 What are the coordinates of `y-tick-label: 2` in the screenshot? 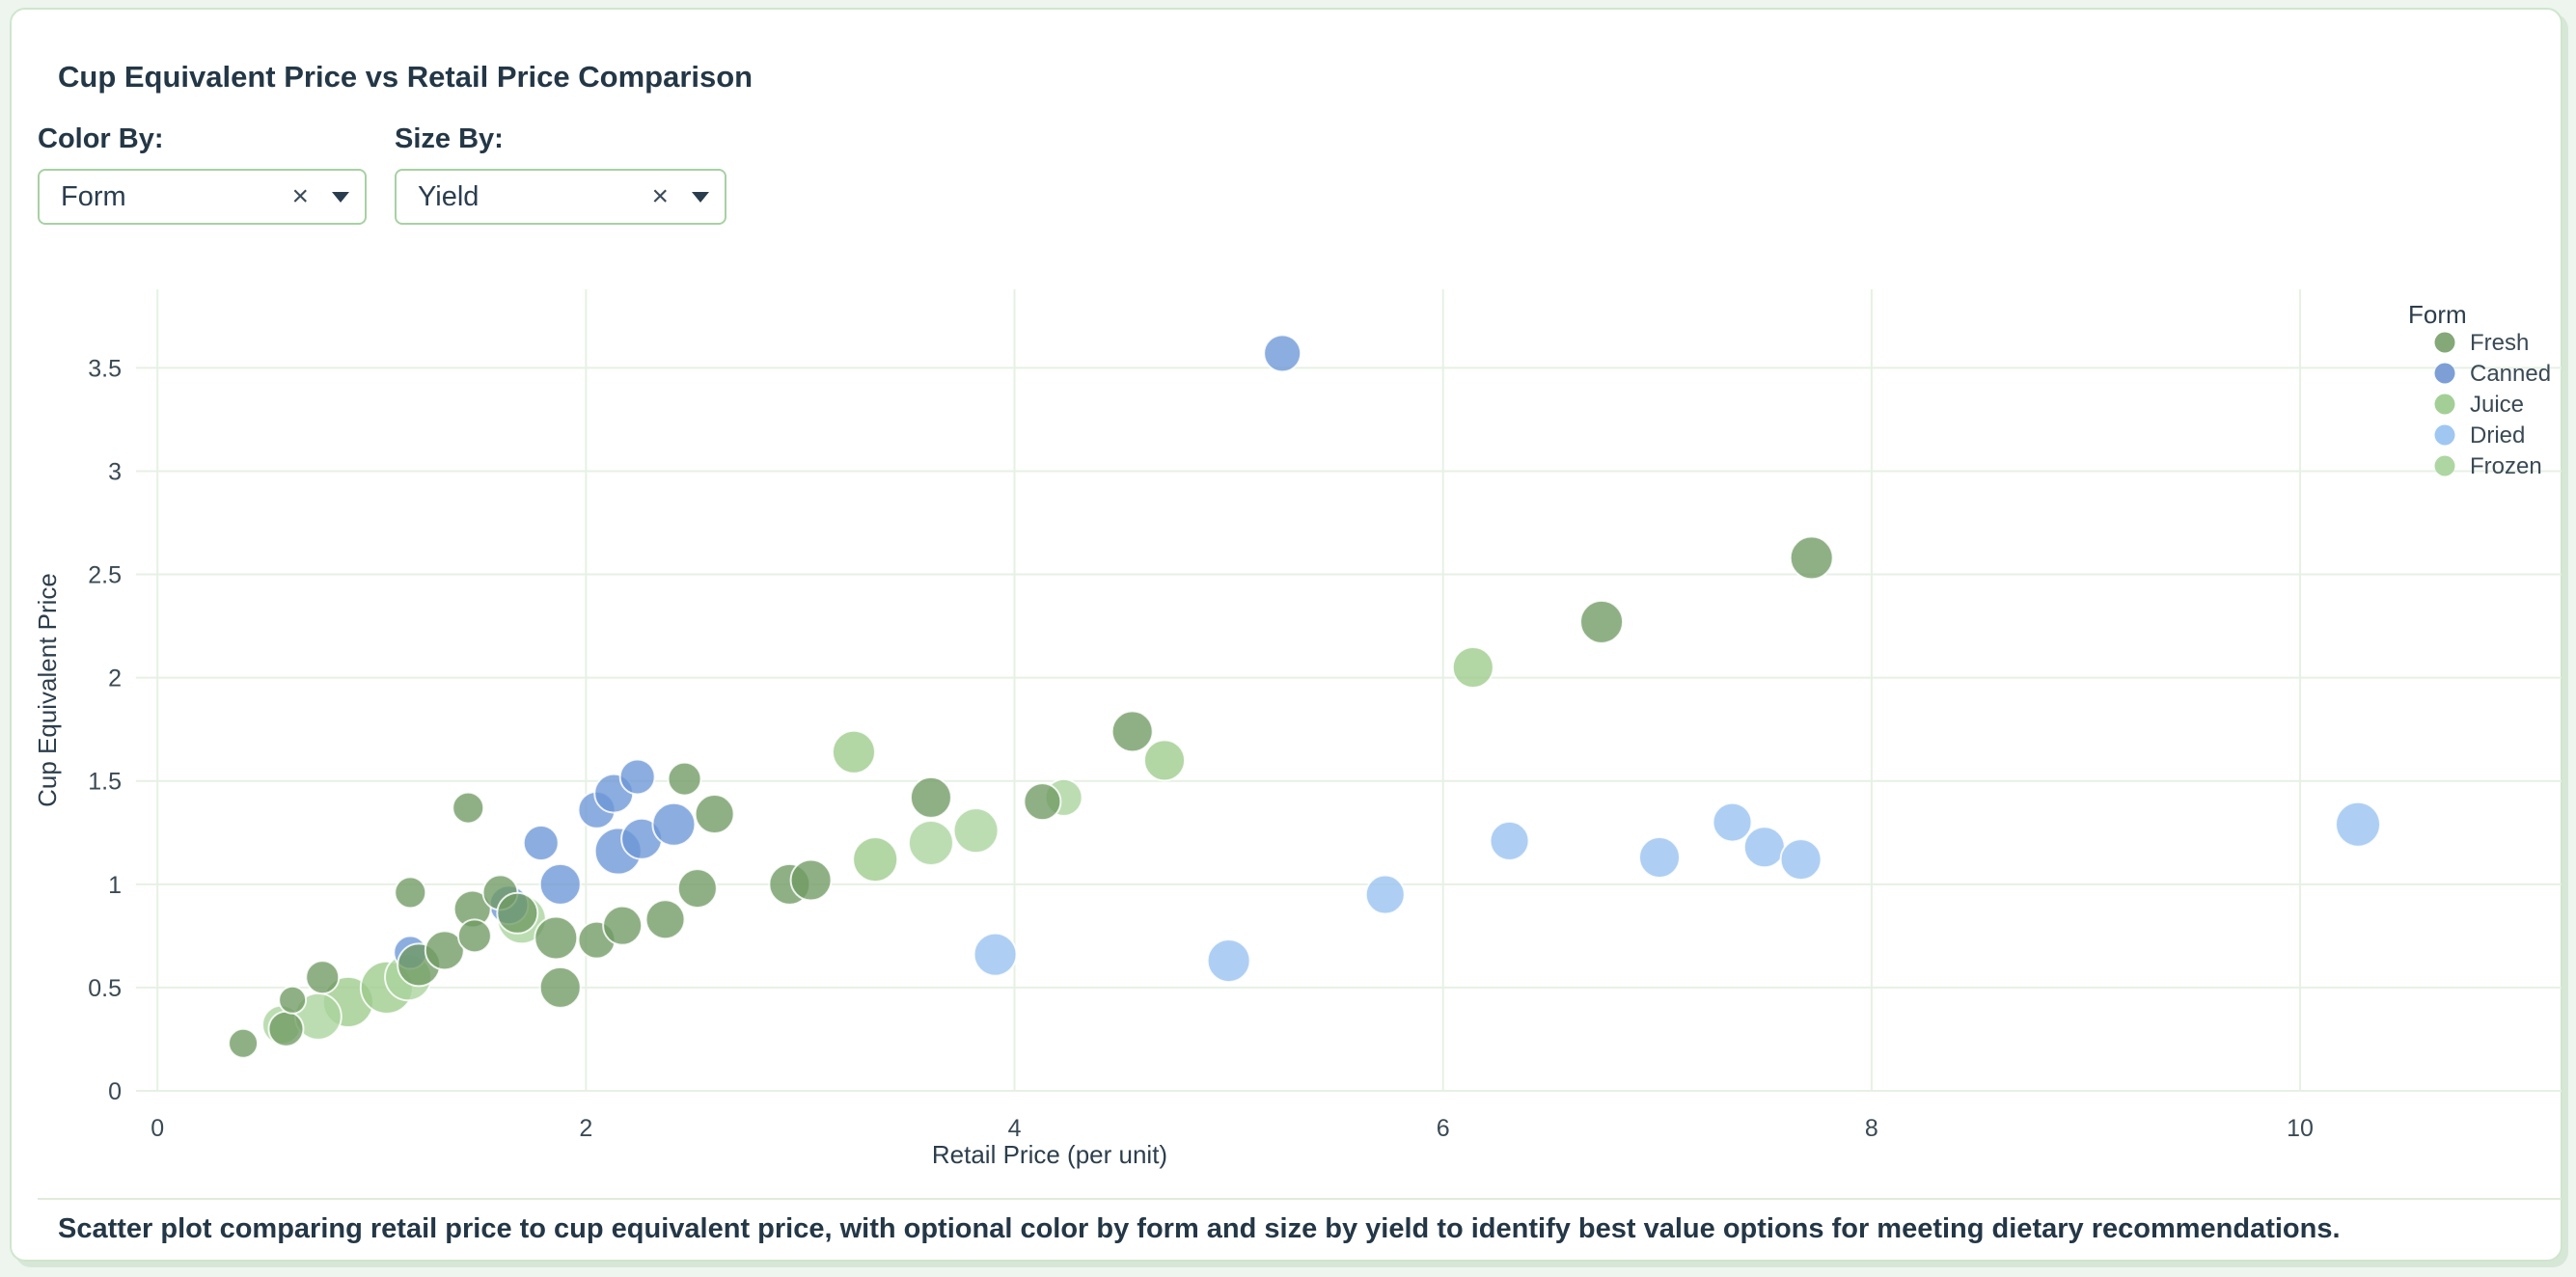 It's located at (115, 679).